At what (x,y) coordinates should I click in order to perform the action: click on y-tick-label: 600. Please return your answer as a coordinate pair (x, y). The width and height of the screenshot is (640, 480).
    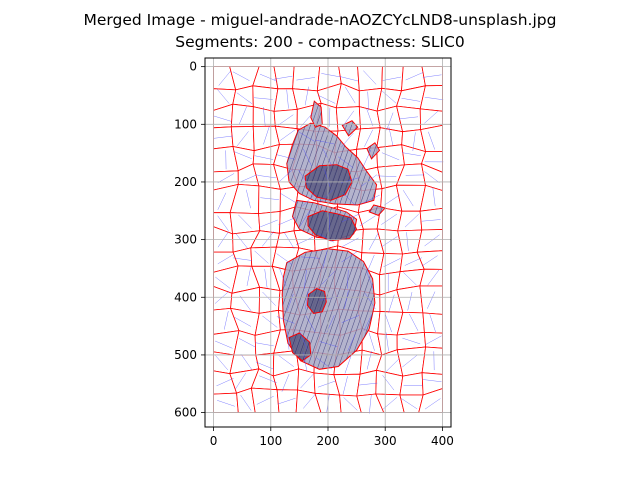
    Looking at the image, I should click on (185, 413).